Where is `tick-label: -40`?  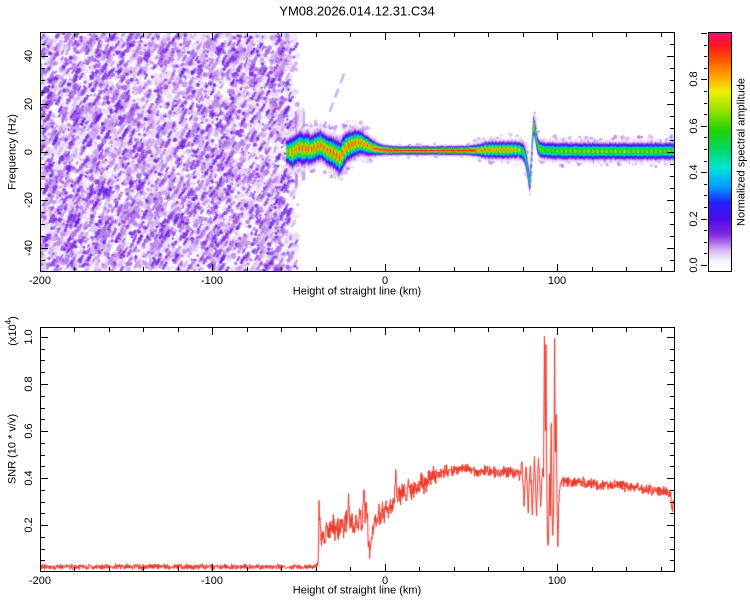 tick-label: -40 is located at coordinates (29, 248).